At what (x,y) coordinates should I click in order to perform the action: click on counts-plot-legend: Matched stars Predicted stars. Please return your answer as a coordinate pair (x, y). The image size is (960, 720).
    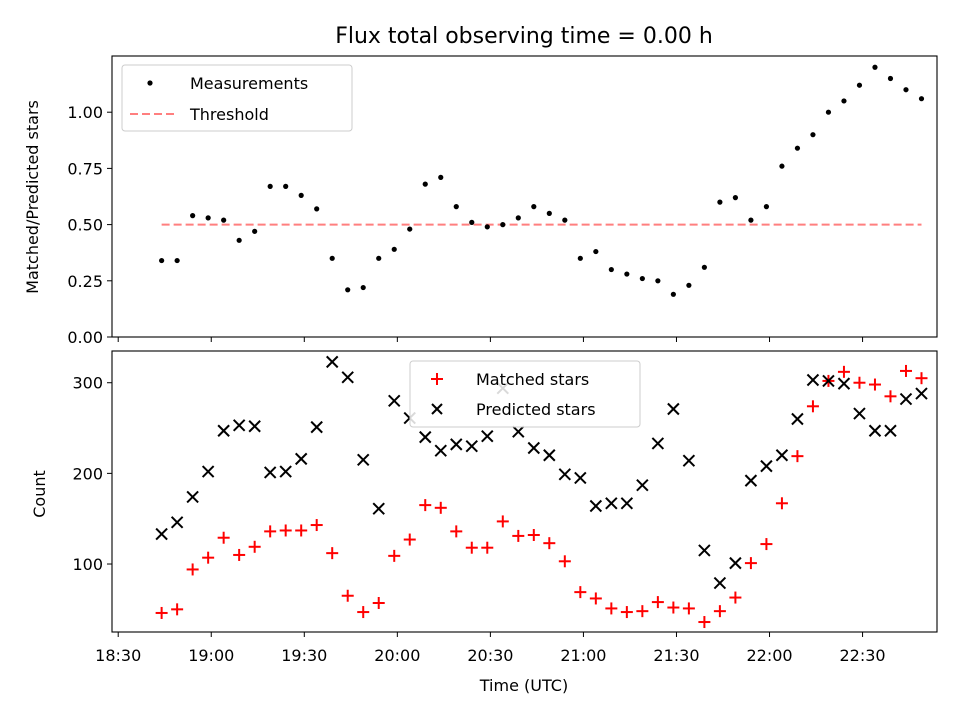
    Looking at the image, I should click on (525, 394).